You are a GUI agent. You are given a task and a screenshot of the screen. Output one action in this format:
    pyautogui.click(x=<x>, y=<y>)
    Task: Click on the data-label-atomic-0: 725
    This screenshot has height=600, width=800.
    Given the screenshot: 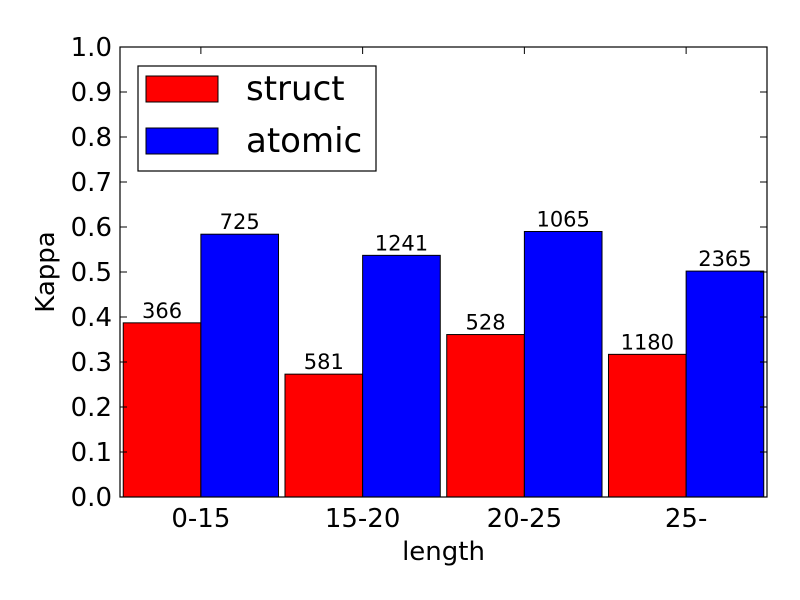 What is the action you would take?
    pyautogui.click(x=240, y=222)
    